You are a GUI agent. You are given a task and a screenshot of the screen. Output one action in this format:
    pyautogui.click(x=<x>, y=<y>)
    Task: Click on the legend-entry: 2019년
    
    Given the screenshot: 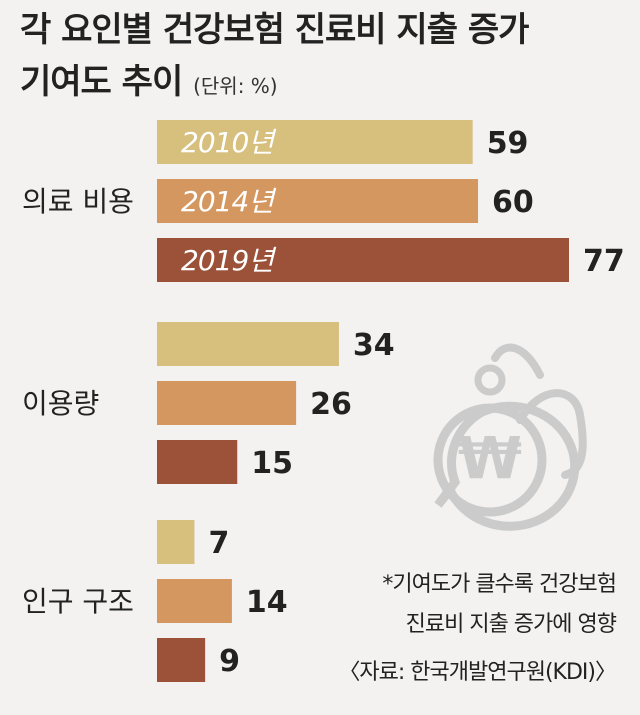 What is the action you would take?
    pyautogui.click(x=229, y=260)
    